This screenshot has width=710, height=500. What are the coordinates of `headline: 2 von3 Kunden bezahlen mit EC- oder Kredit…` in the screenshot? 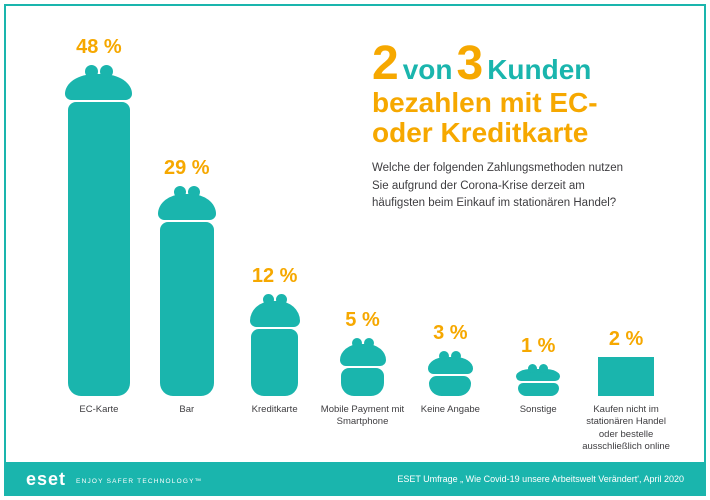 It's located at (524, 126).